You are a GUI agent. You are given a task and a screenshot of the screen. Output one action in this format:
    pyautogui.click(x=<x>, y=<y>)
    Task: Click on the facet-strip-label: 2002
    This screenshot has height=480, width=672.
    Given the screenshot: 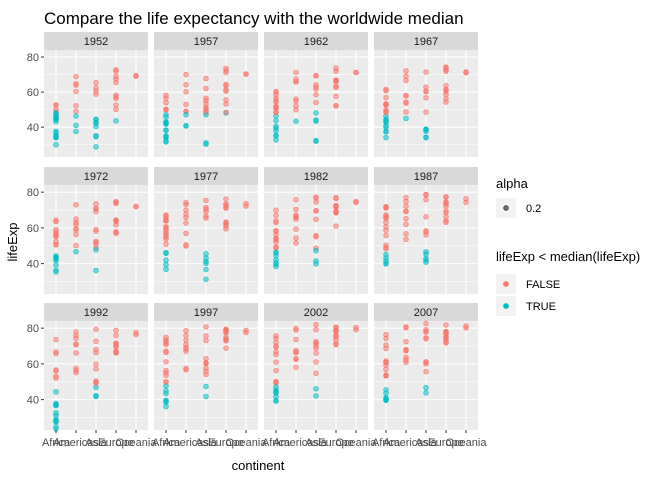 What is the action you would take?
    pyautogui.click(x=316, y=313)
    